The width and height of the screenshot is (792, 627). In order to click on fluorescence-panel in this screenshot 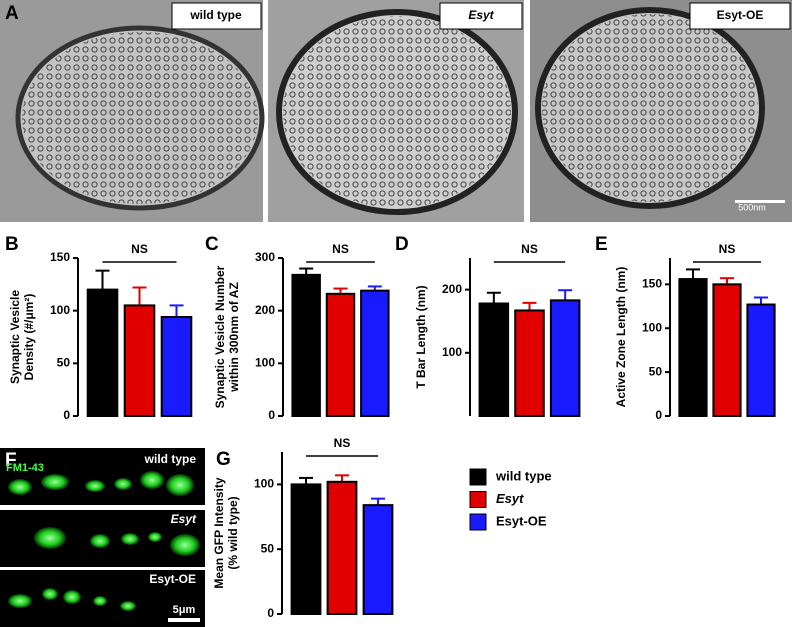, I will do `click(102, 537)`.